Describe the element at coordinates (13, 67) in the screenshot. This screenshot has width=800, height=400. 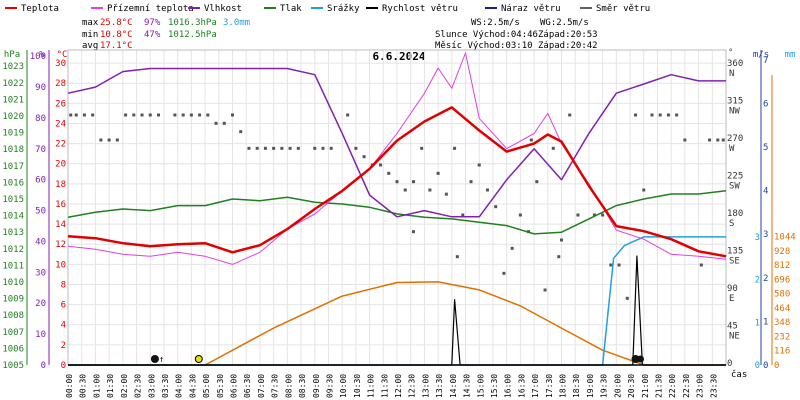
I see `tick-hpa: 1023` at that location.